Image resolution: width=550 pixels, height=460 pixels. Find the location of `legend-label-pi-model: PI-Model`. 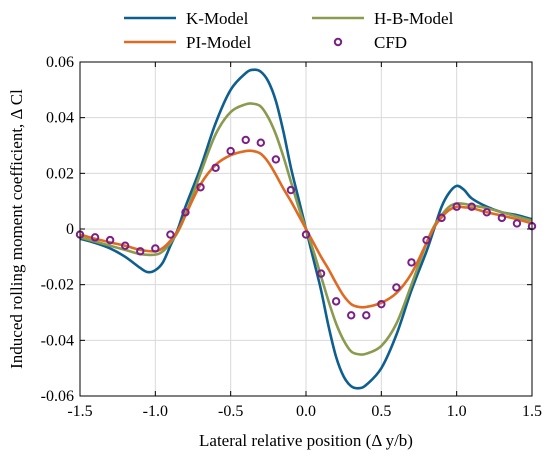

legend-label-pi-model: PI-Model is located at coordinates (218, 42).